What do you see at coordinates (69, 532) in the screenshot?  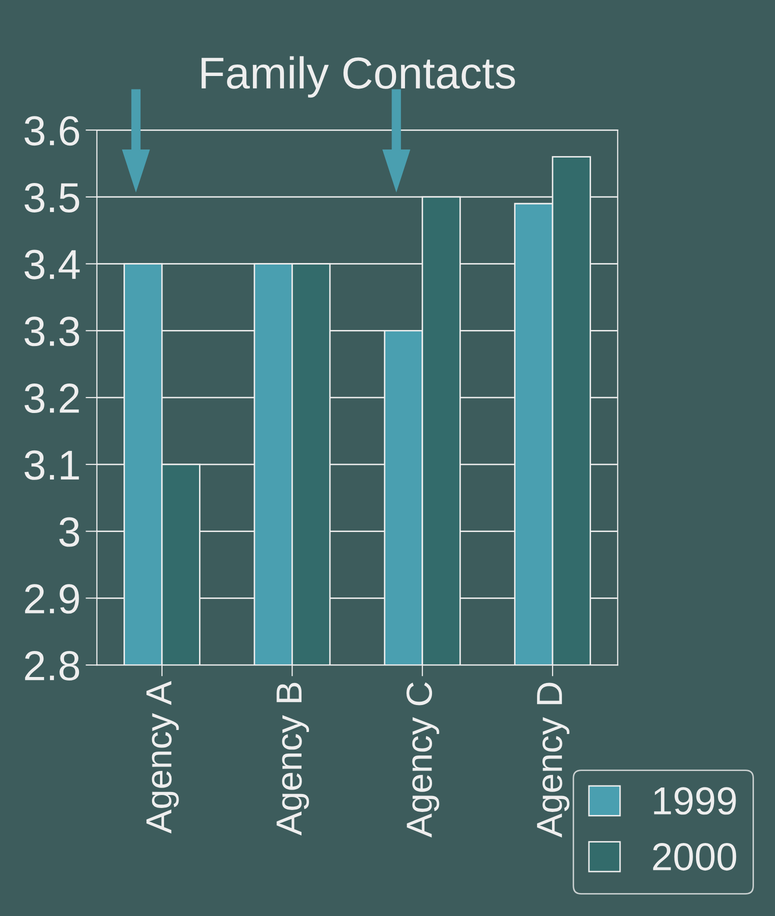 I see `y-tick-label: 3` at bounding box center [69, 532].